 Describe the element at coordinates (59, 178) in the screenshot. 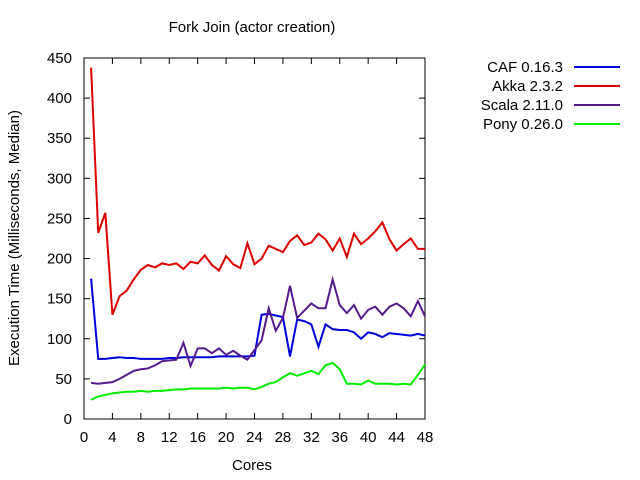

I see `y-tick-label: 300` at that location.